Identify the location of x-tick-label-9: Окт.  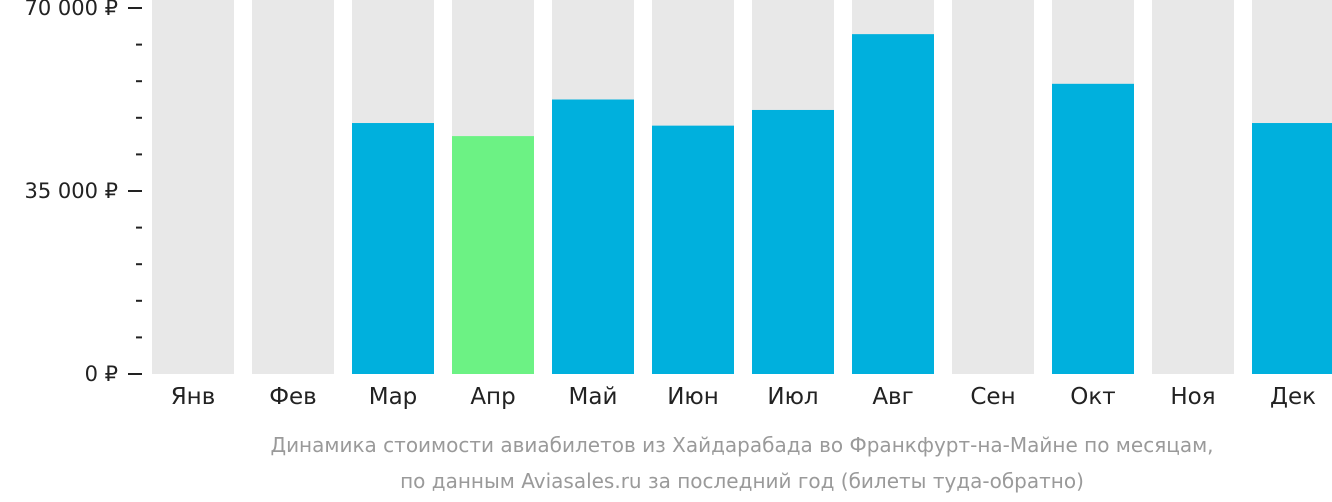
(1092, 397).